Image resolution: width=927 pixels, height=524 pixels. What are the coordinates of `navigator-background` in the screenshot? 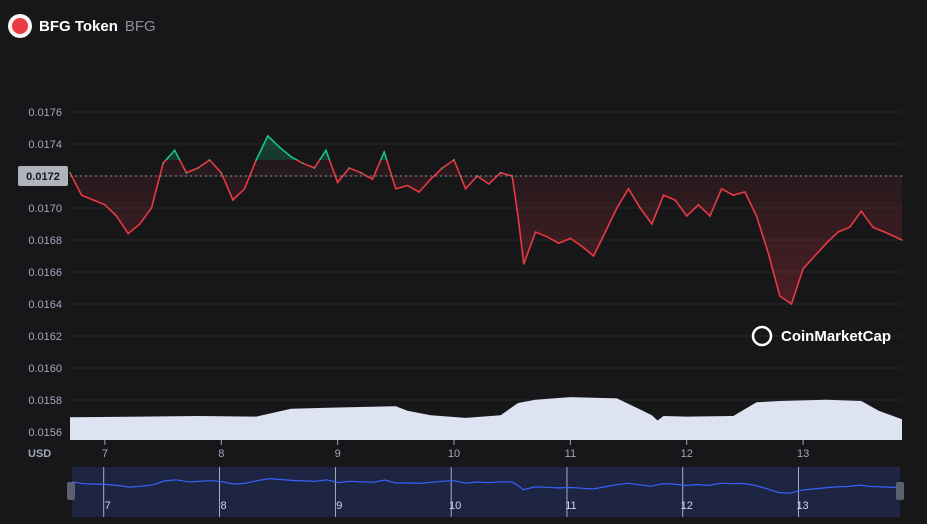 It's located at (486, 492).